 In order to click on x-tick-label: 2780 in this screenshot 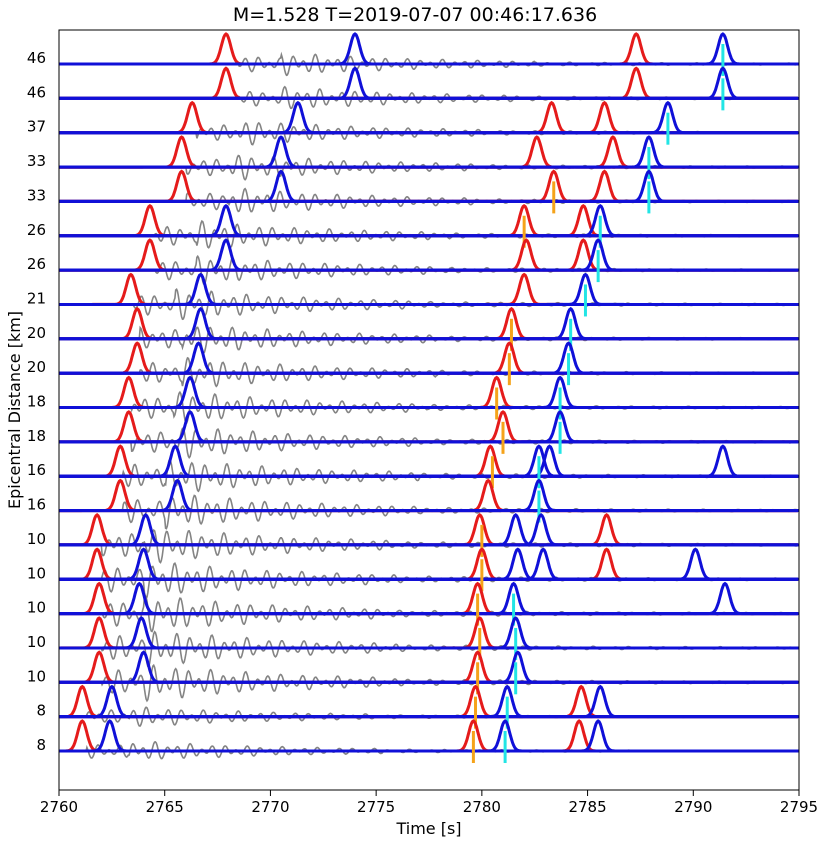, I will do `click(482, 807)`.